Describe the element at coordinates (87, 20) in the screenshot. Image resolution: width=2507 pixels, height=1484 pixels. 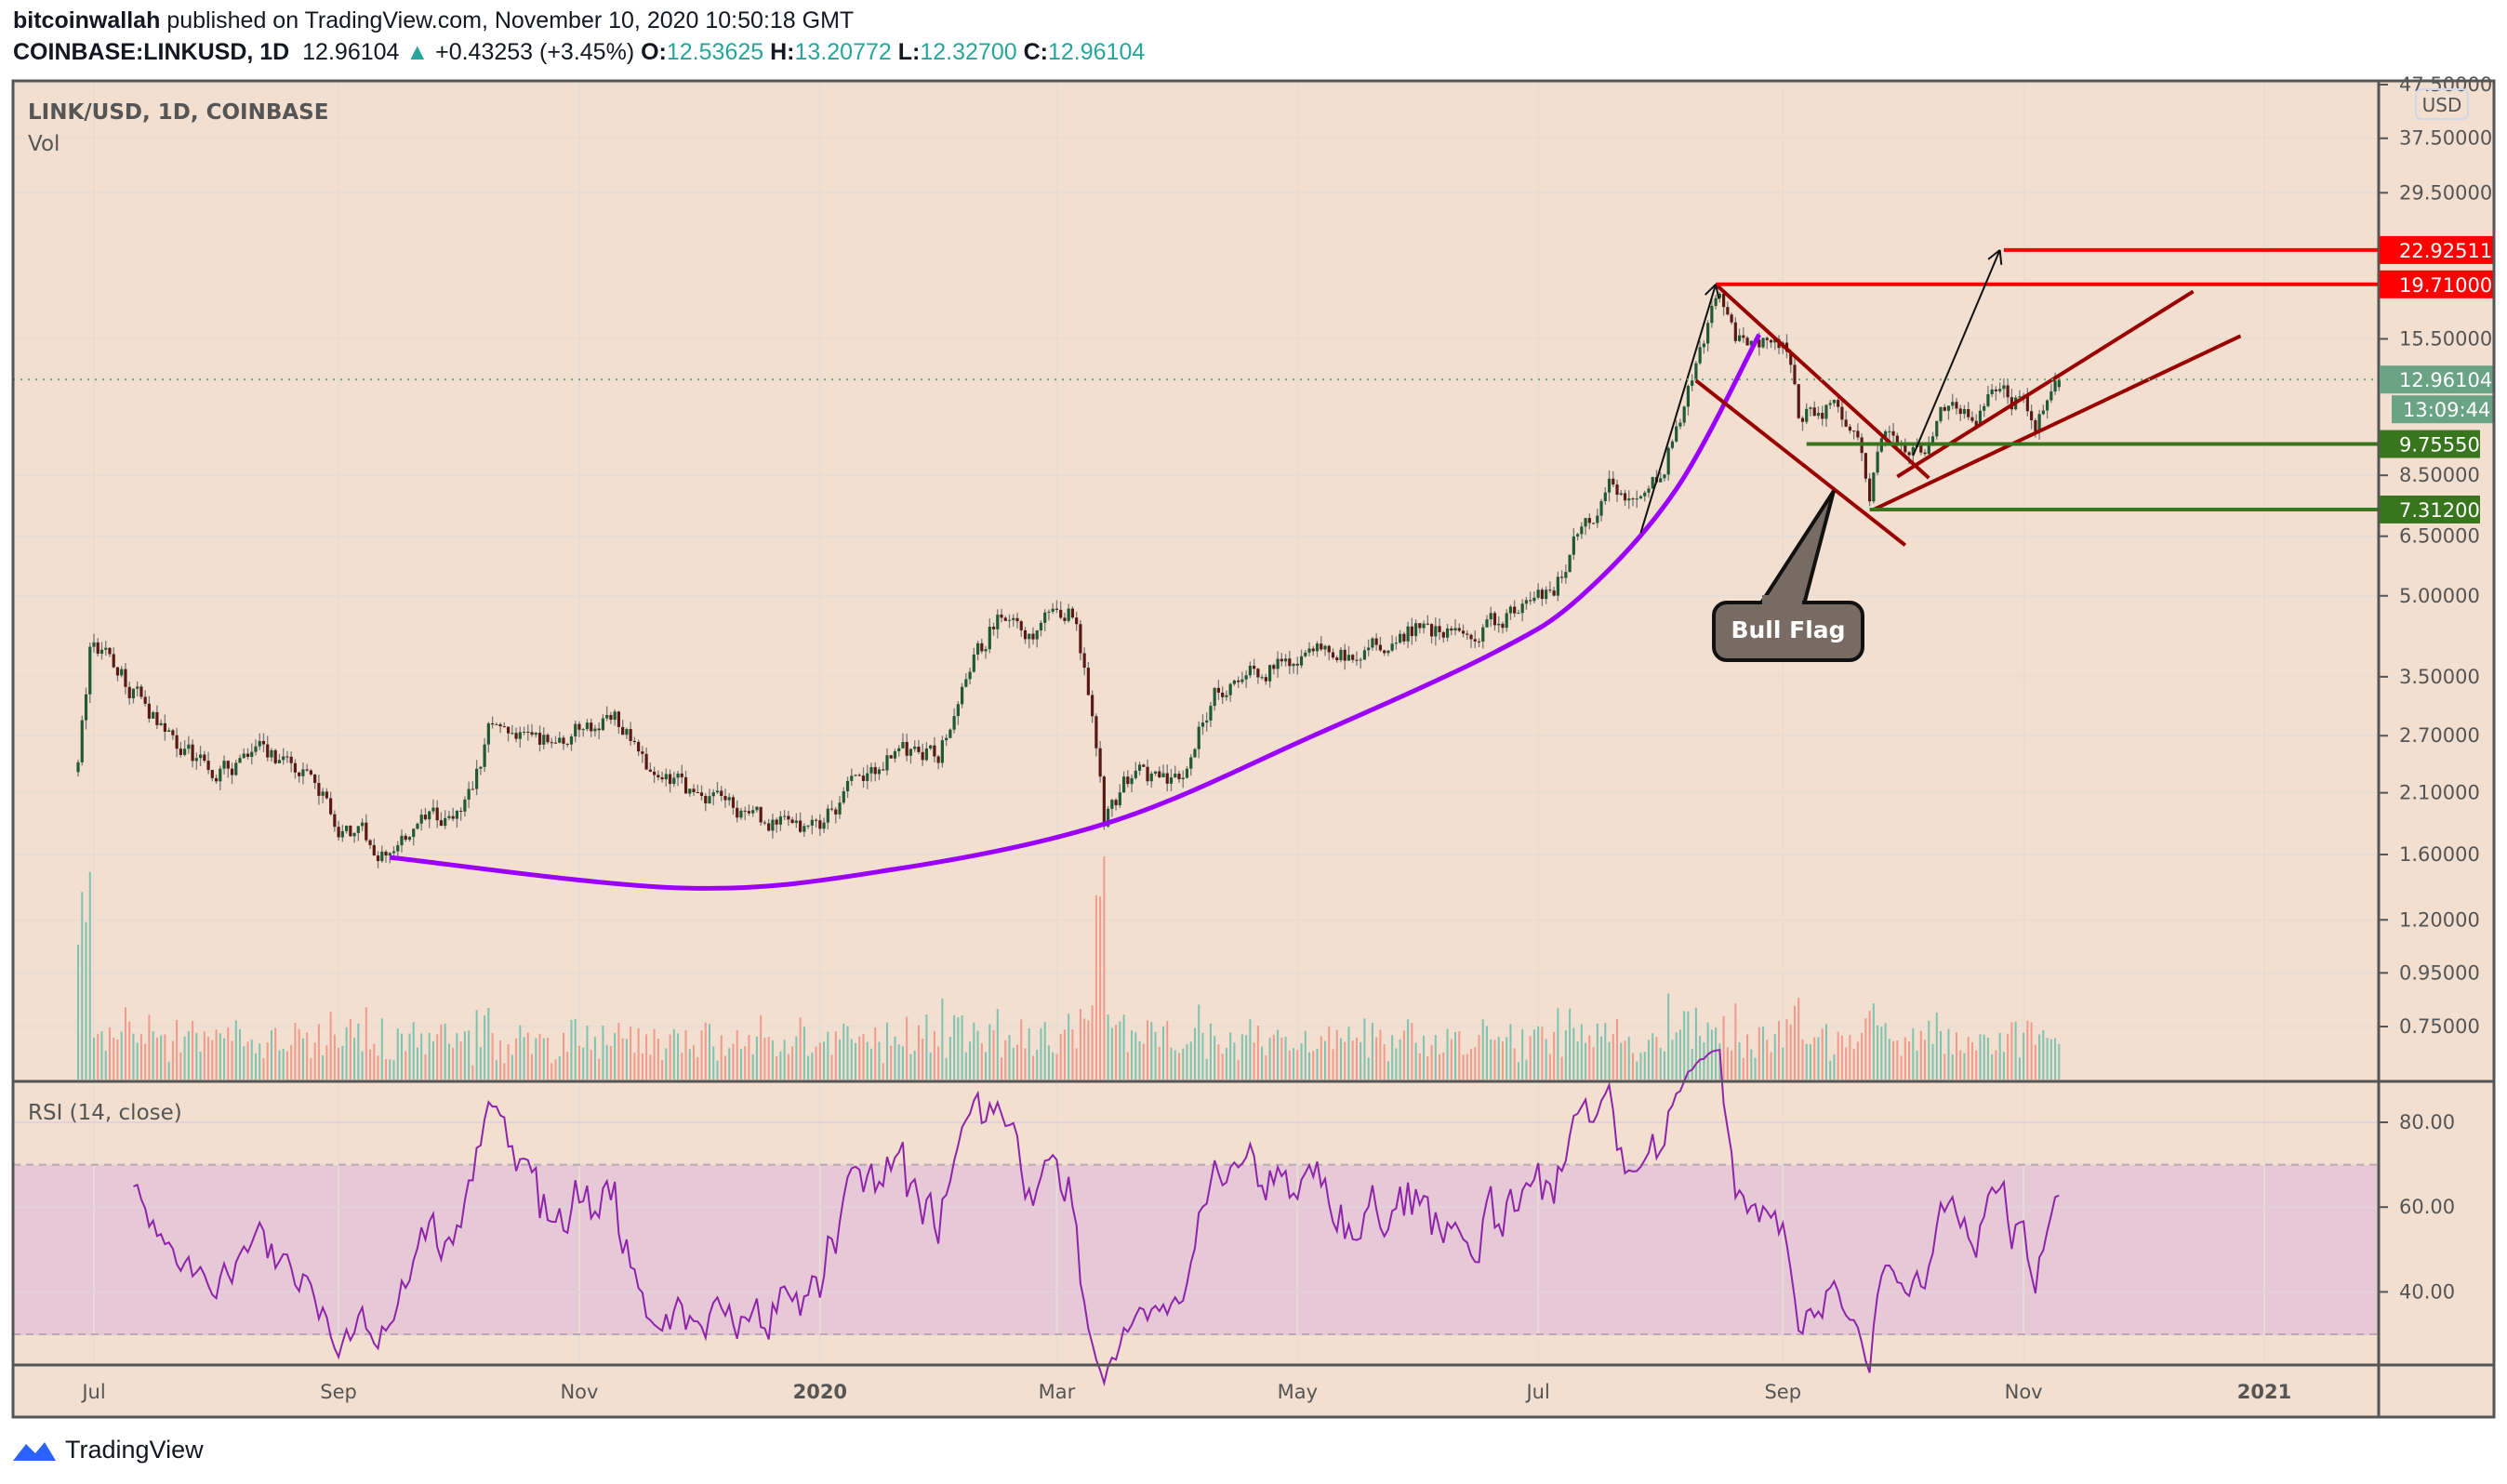
I see `author-name: bitcoinwallah` at that location.